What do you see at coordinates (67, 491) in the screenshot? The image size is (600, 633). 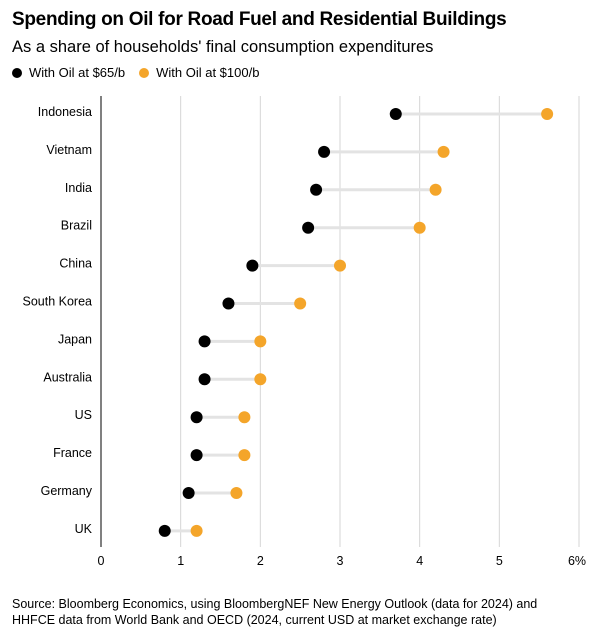 I see `category-label-germany: Germany` at bounding box center [67, 491].